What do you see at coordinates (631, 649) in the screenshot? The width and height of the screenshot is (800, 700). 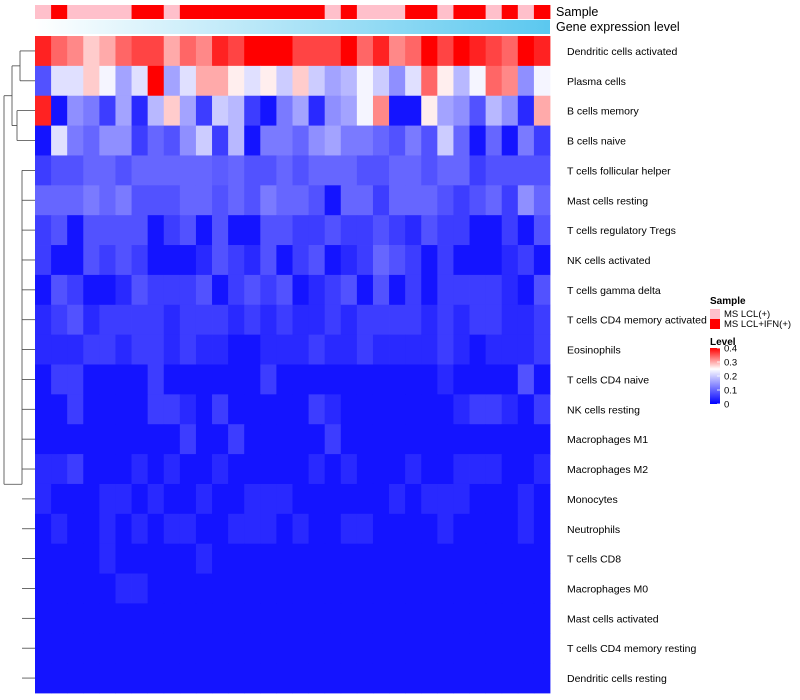 I see `row-label: T cells CD4 memory resting` at bounding box center [631, 649].